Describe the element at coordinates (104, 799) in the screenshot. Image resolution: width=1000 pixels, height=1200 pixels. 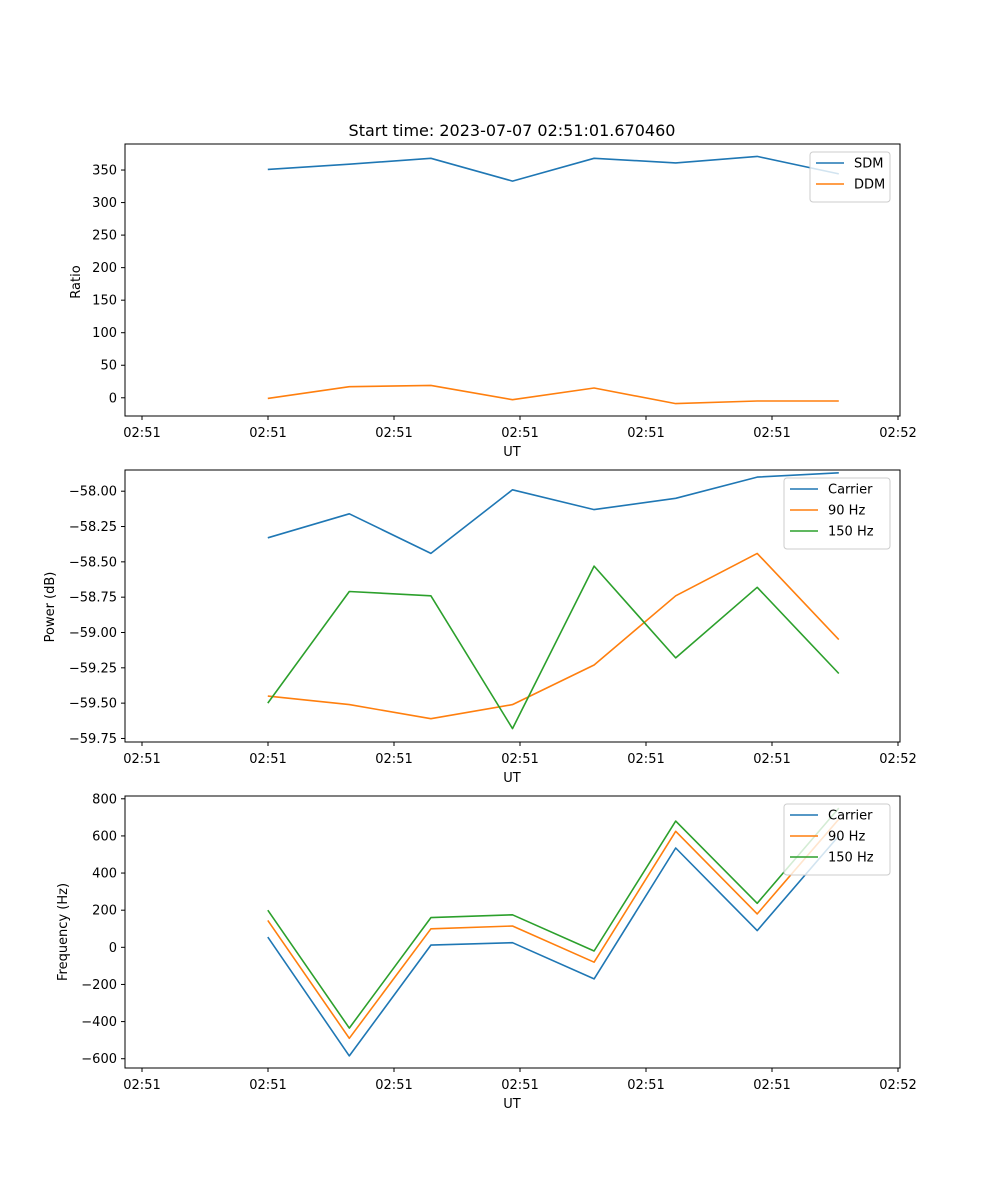
I see `y-tick-label: 800` at that location.